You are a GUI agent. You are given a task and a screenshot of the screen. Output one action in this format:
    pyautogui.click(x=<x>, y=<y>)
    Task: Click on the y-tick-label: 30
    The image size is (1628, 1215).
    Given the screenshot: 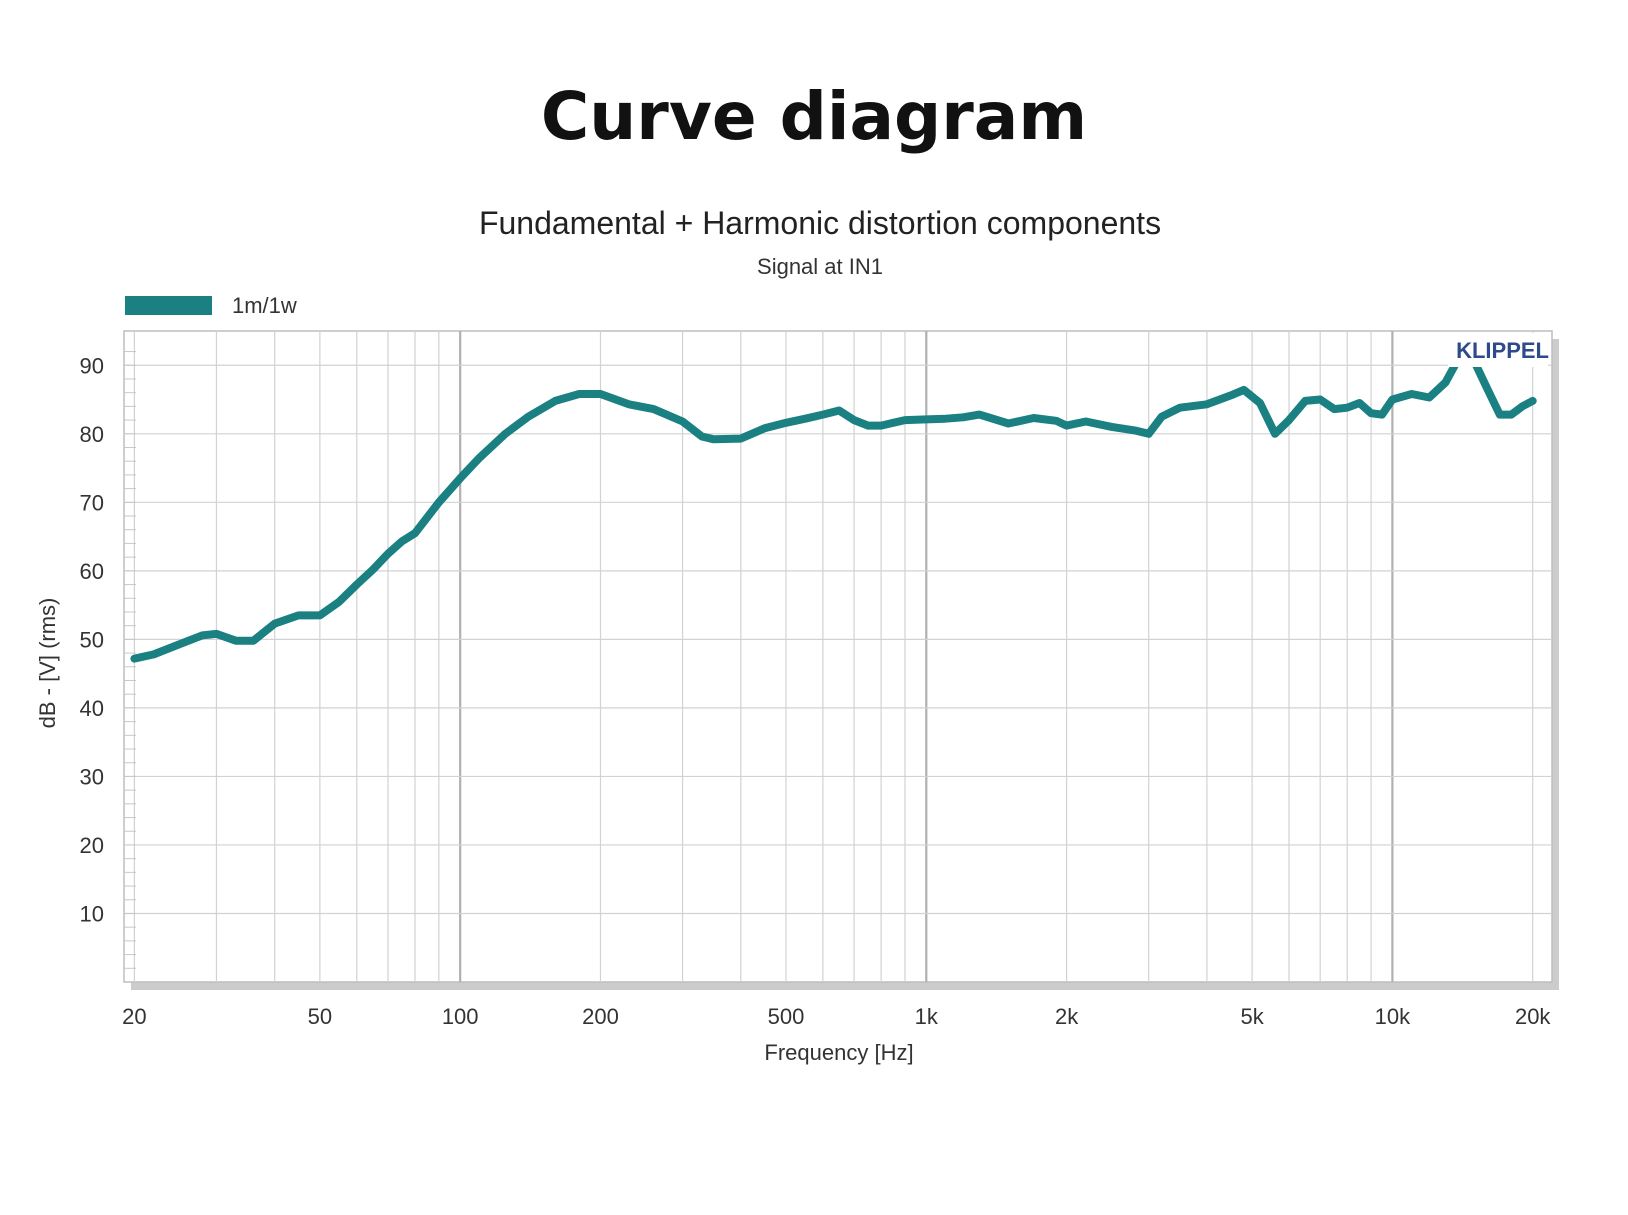 What is the action you would take?
    pyautogui.click(x=92, y=776)
    